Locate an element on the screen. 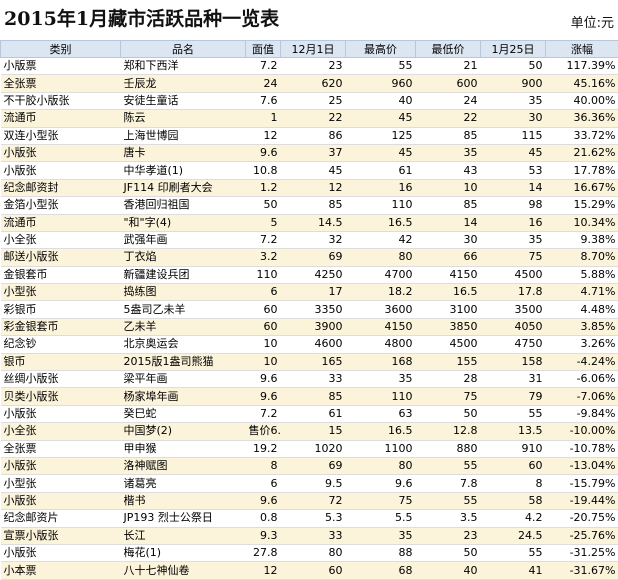  cell: 郑和下西洋 is located at coordinates (183, 66).